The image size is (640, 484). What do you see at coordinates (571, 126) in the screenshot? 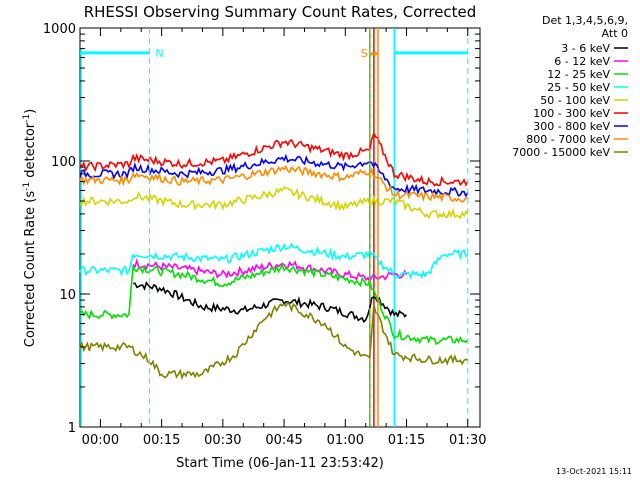
I see `legend-label-6: 300 - 800 keV` at bounding box center [571, 126].